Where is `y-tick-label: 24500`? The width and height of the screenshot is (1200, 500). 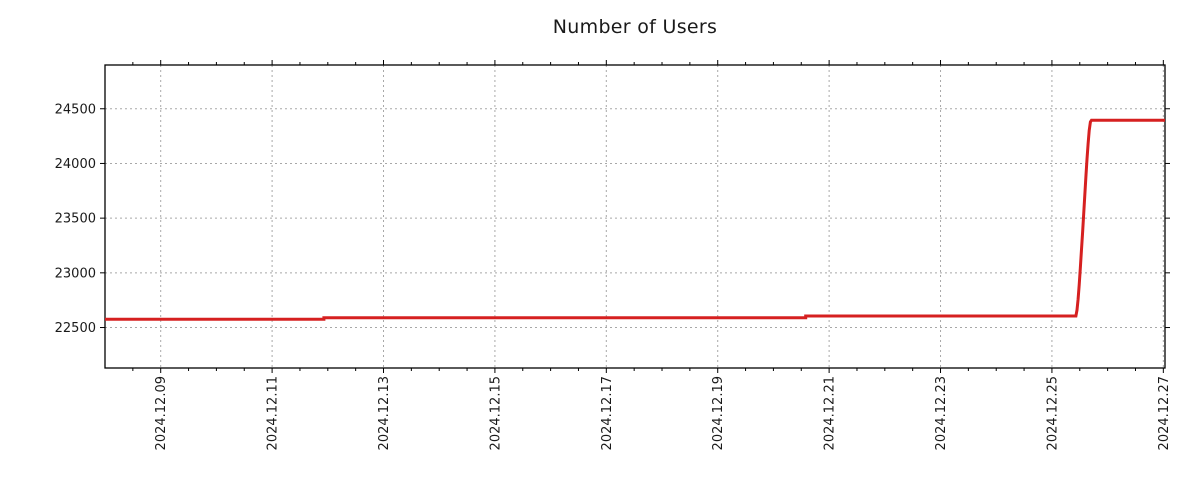 y-tick-label: 24500 is located at coordinates (75, 109).